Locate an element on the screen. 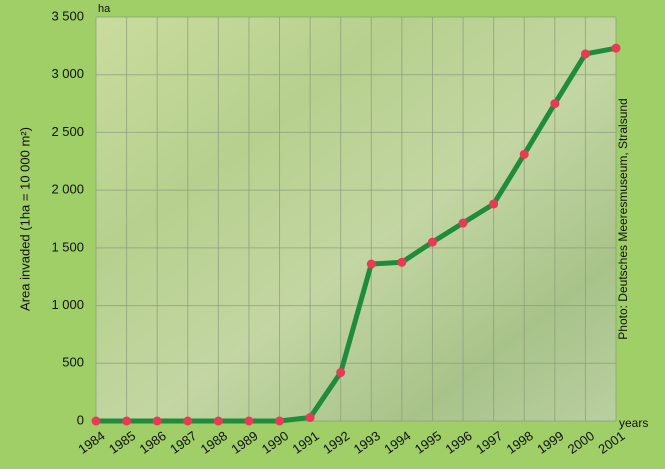 Image resolution: width=665 pixels, height=469 pixels. x-tick-label: 1991 is located at coordinates (306, 442).